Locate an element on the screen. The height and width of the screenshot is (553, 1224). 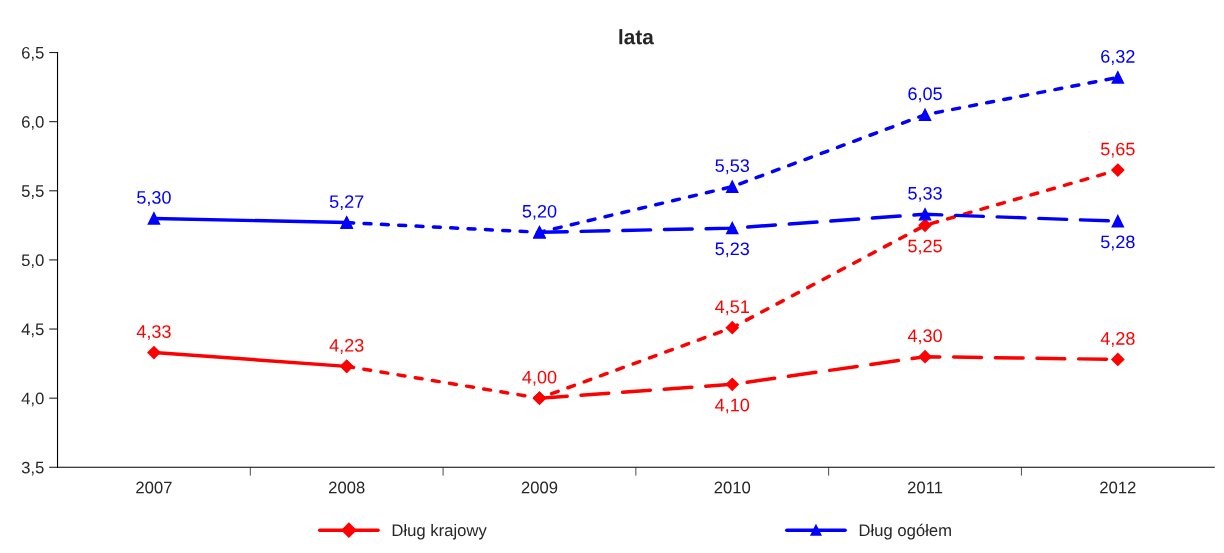
data-label: 5,23 is located at coordinates (732, 250).